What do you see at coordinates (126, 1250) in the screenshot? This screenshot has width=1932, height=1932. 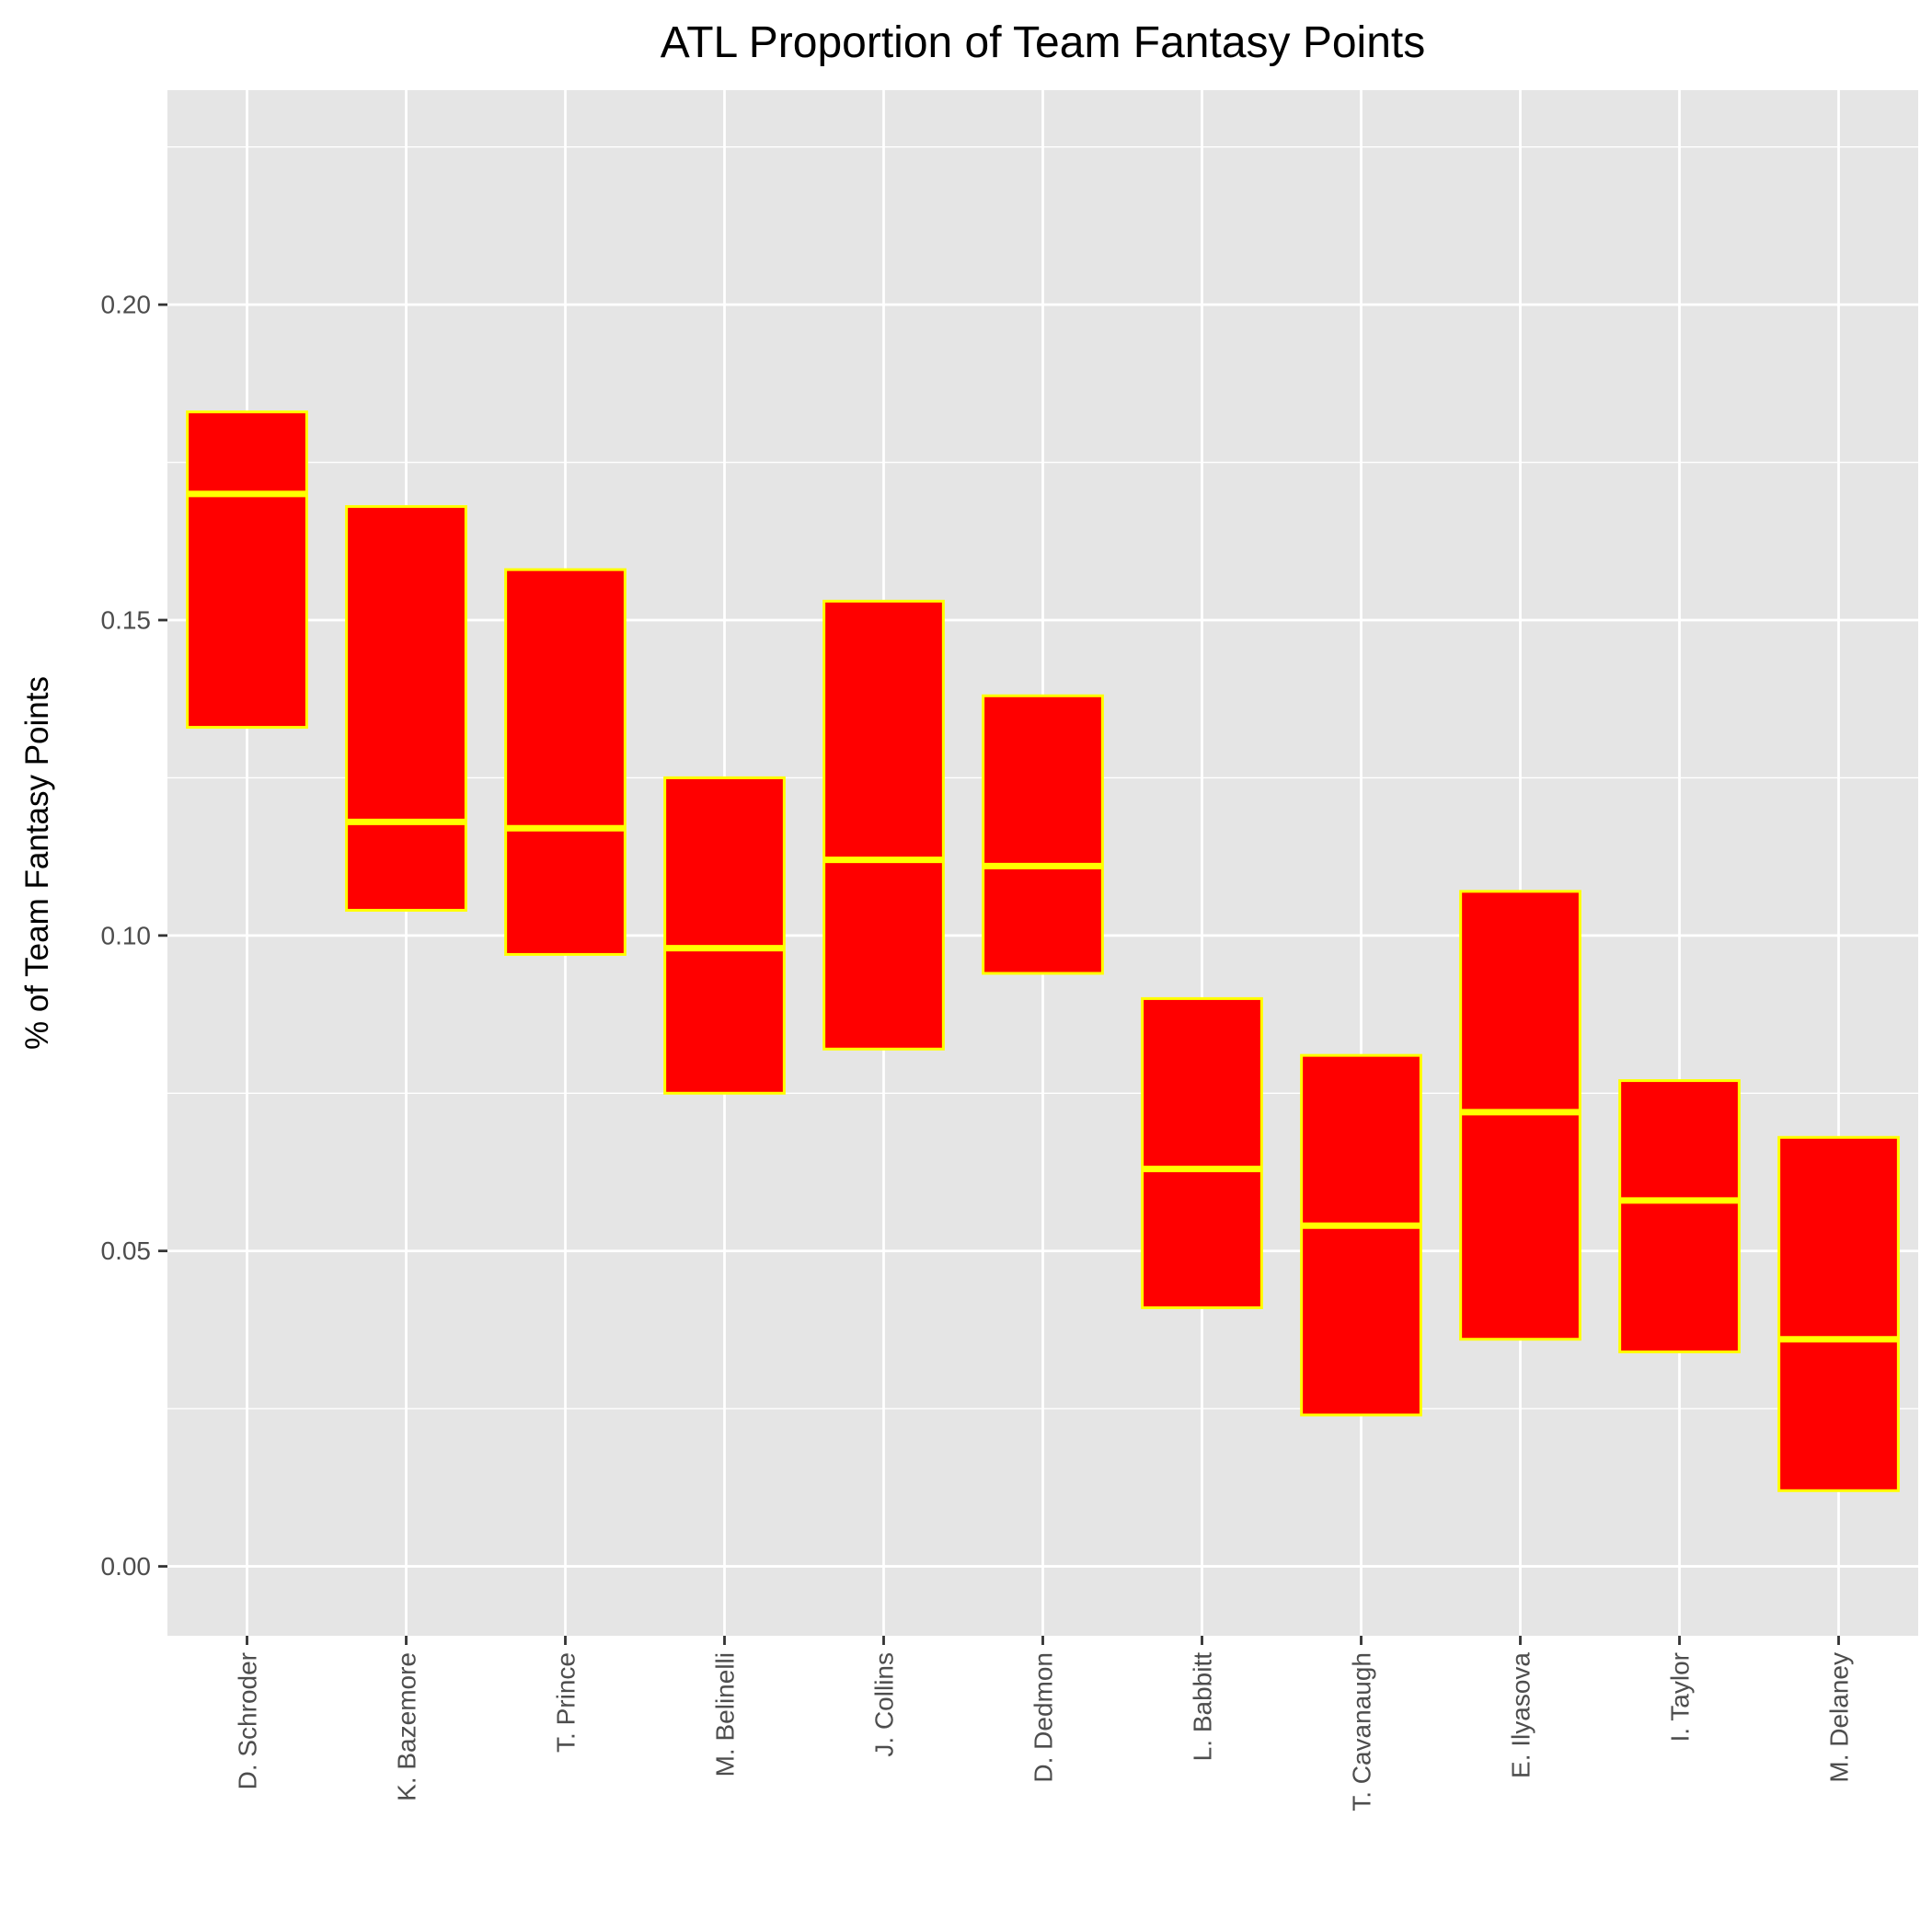 I see `y-tick-label: 0.05` at bounding box center [126, 1250].